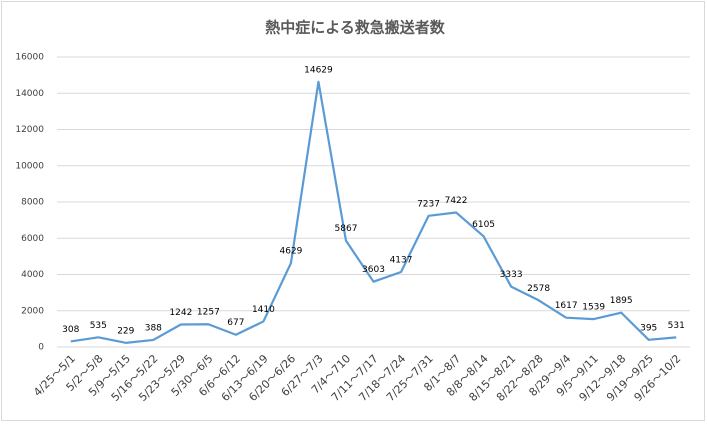 The width and height of the screenshot is (707, 427). What do you see at coordinates (593, 308) in the screenshot?
I see `data-label: 1539` at bounding box center [593, 308].